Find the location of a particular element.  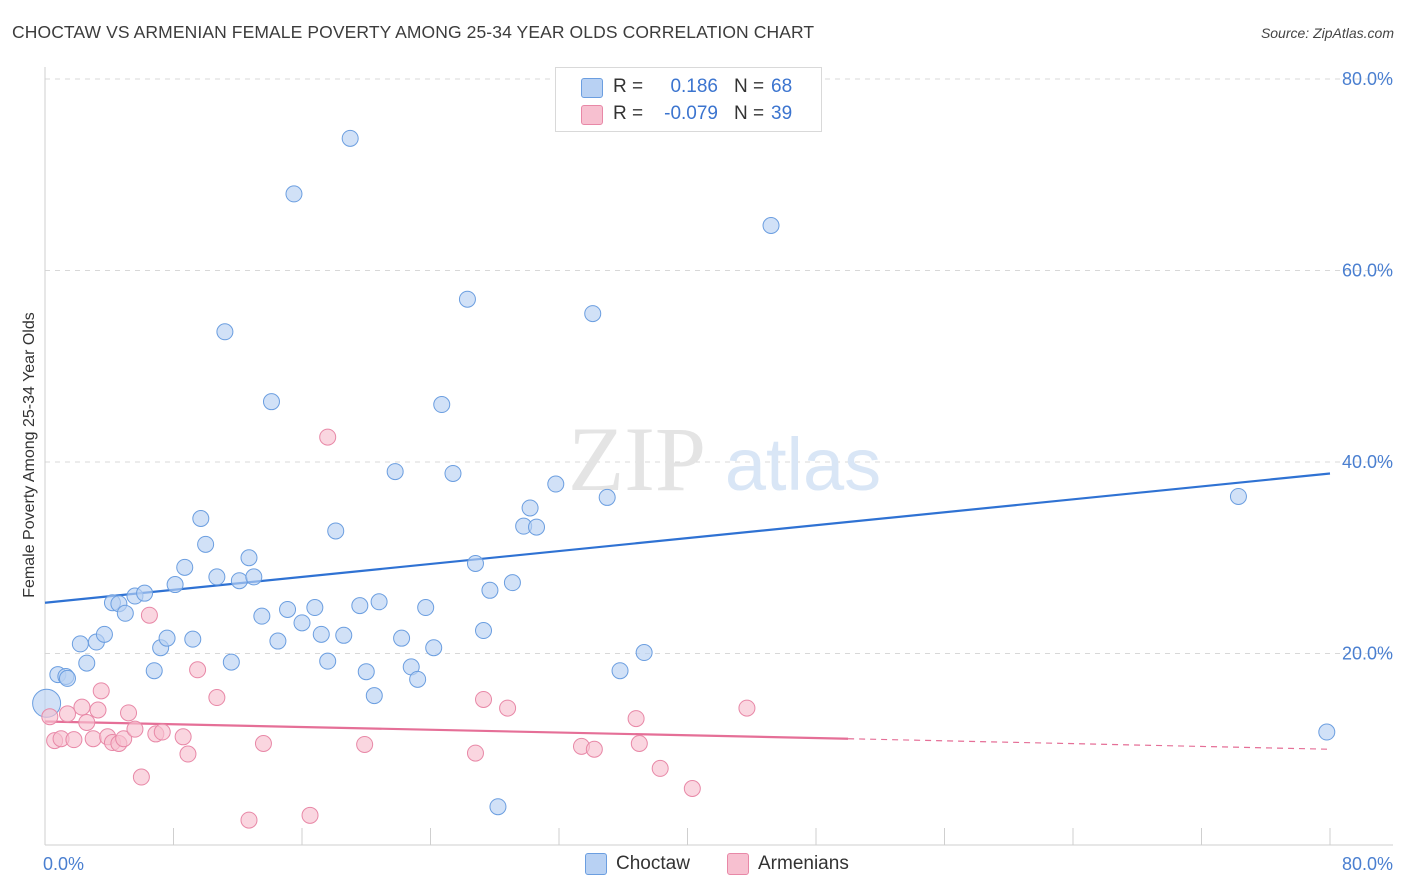

choctaw-swatch is located at coordinates (596, 864).